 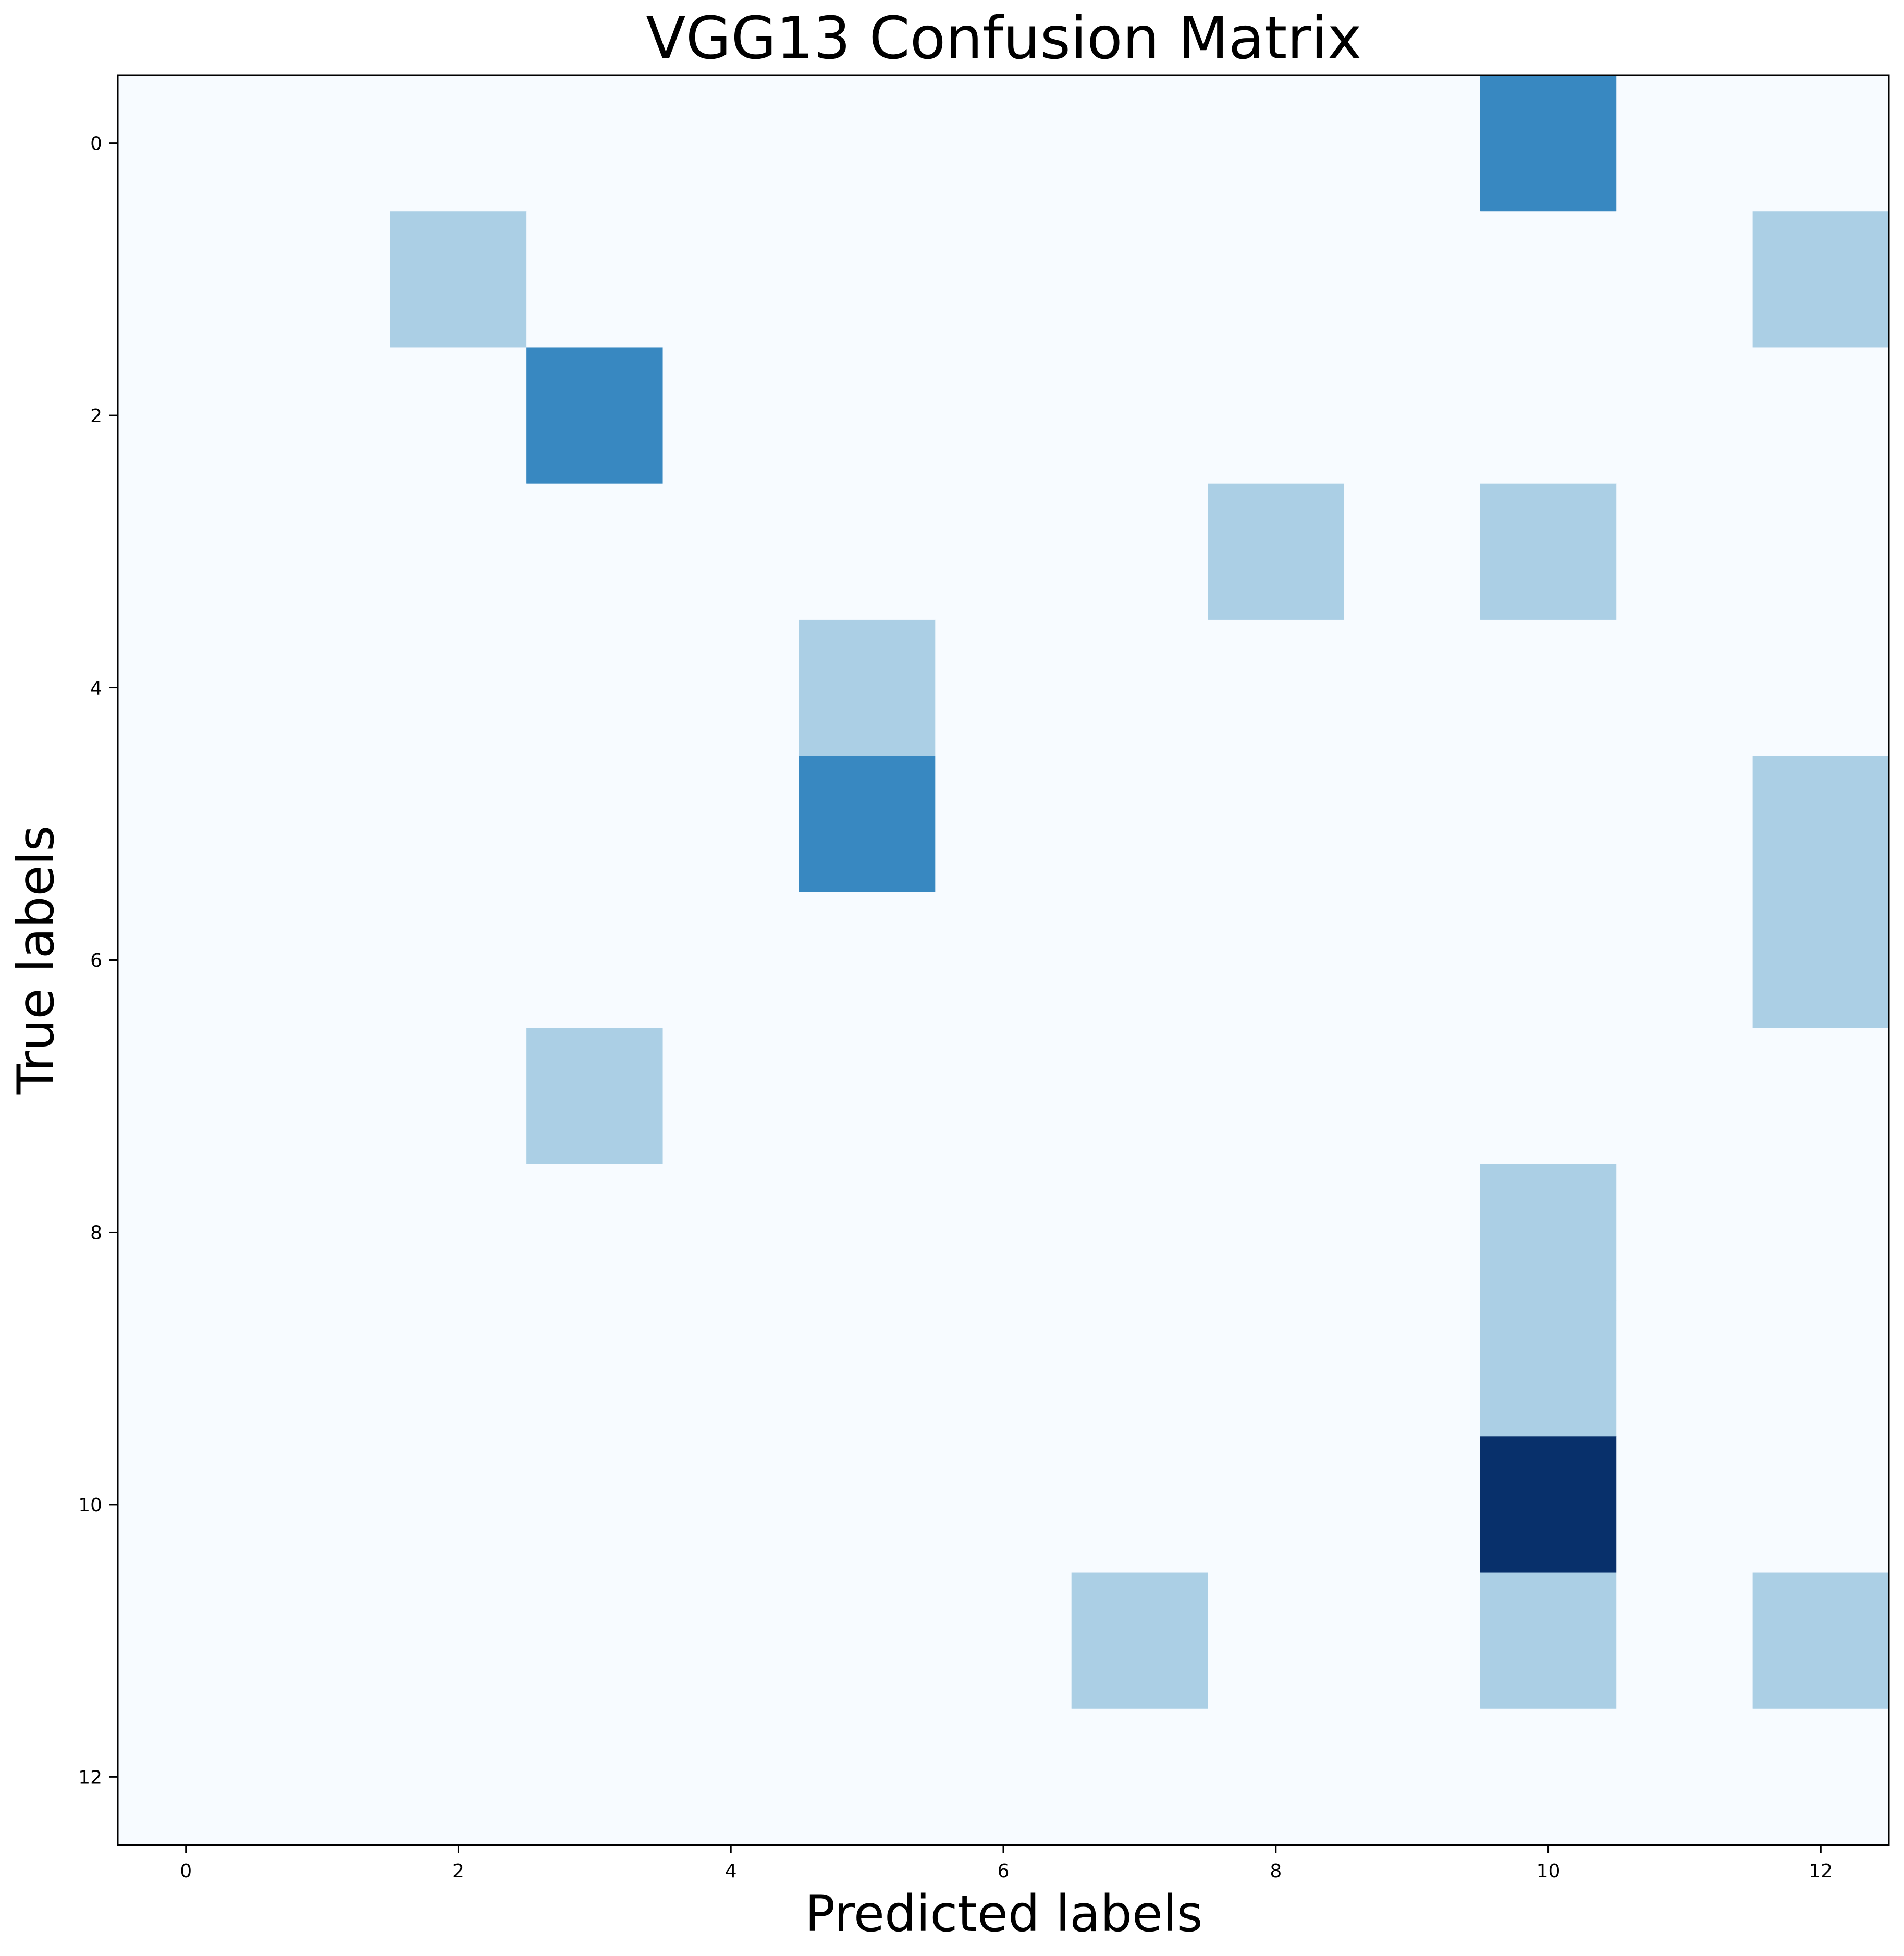 I want to click on heatmap-cell-r7-c4, so click(x=731, y=1096).